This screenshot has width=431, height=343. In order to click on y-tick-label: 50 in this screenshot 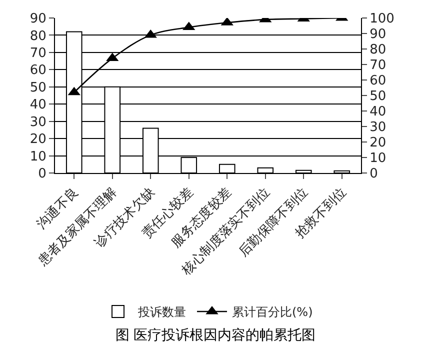, I will do `click(38, 88)`.